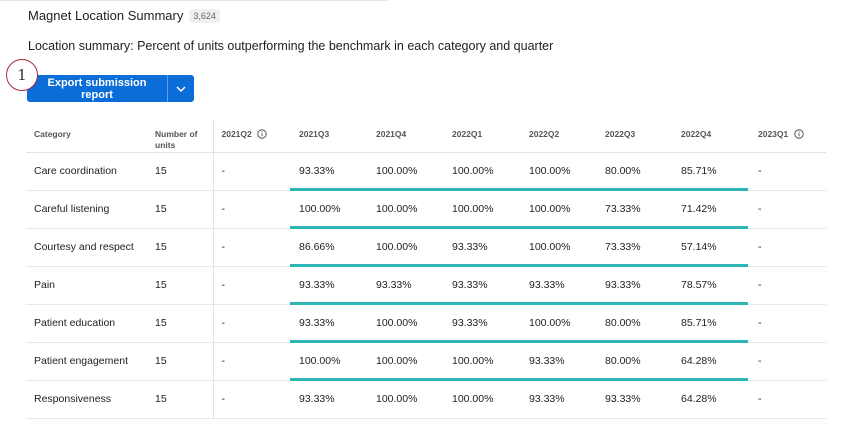  Describe the element at coordinates (699, 171) in the screenshot. I see `value-text: 85.71%` at that location.